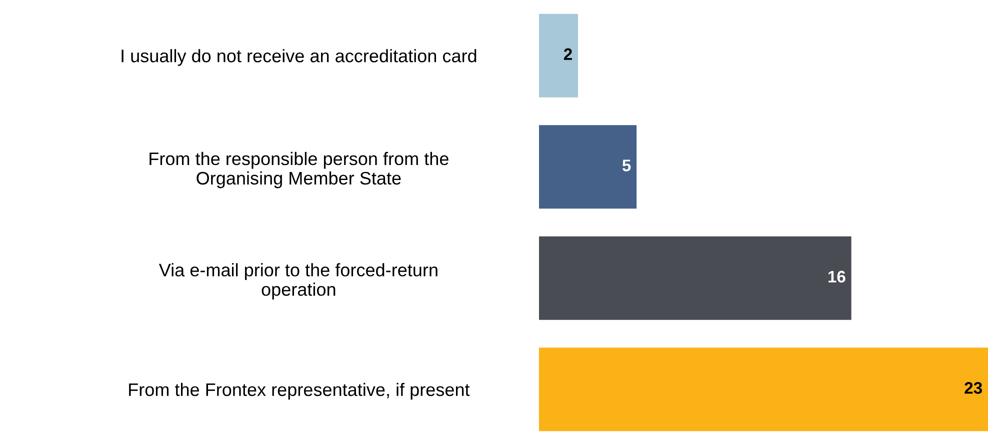 The image size is (988, 445). I want to click on y-tick-label: From the Frontex representative, if present, so click(299, 391).